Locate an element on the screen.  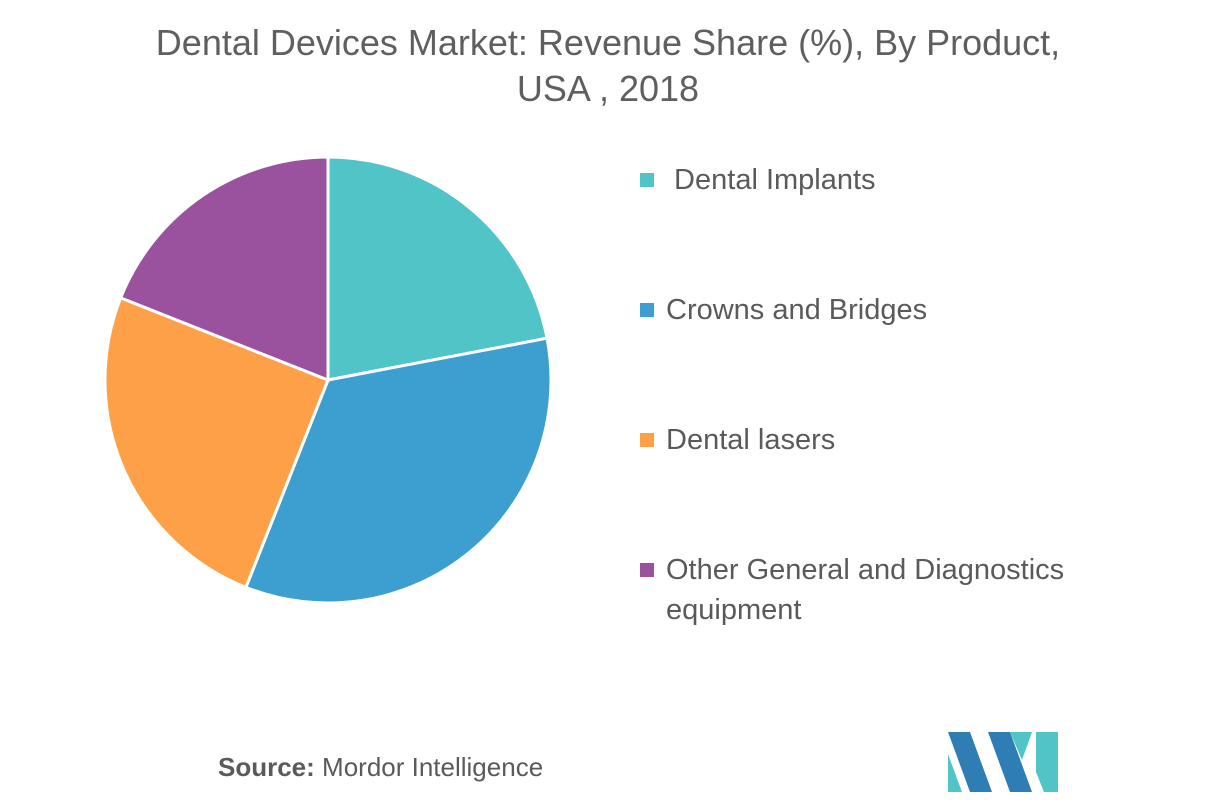
chart-title-line-2: USA , 2018 is located at coordinates (608, 88).